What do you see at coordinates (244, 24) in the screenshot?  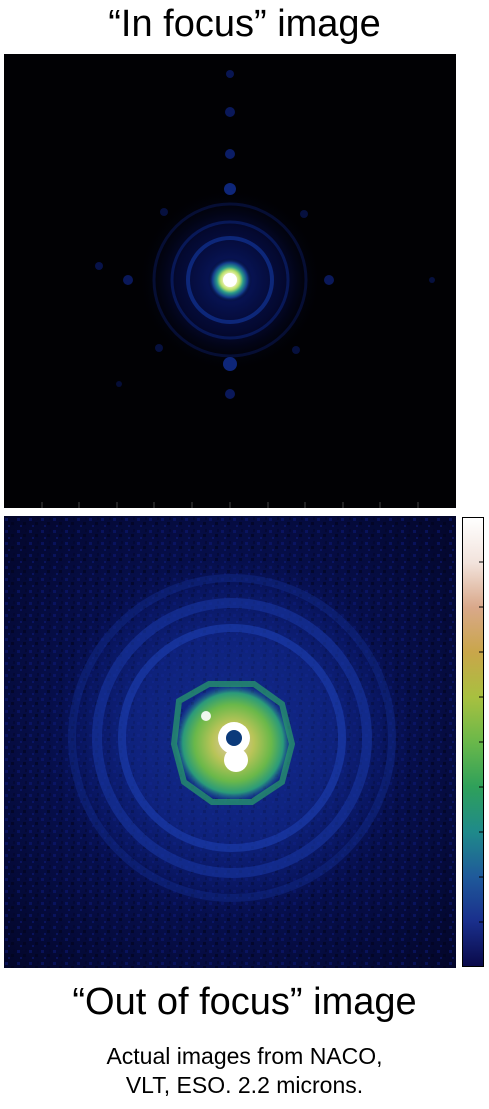 I see `in-focus-title: “In focus” image` at bounding box center [244, 24].